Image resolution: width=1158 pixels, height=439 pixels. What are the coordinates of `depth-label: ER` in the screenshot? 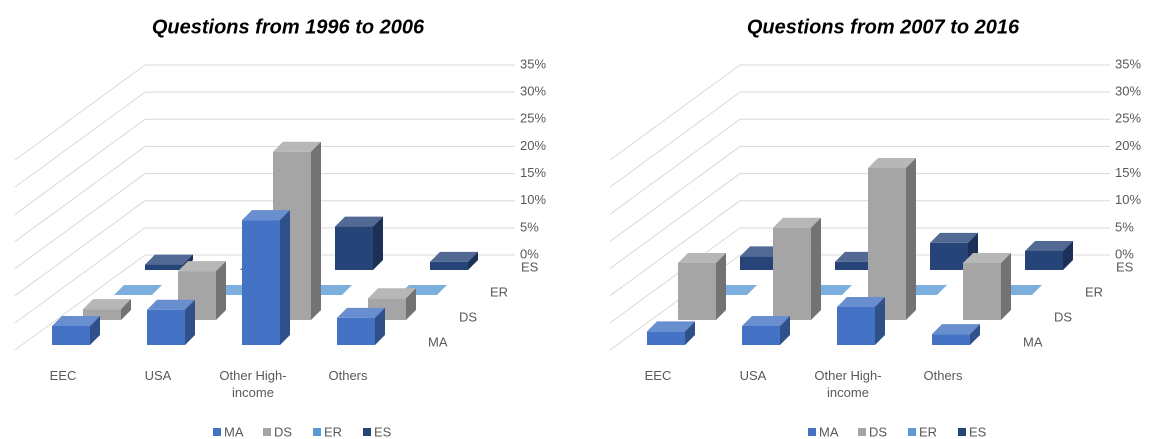 It's located at (499, 291).